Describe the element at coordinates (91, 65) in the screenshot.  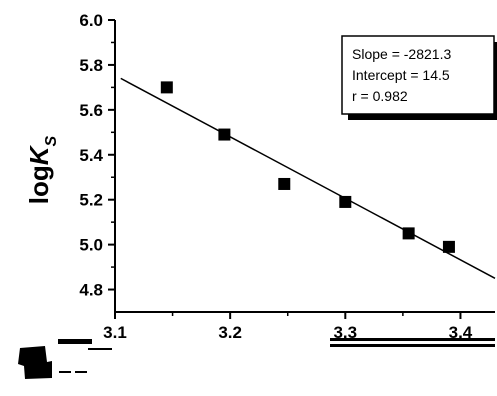
I see `y-tick-label: 5.8` at that location.